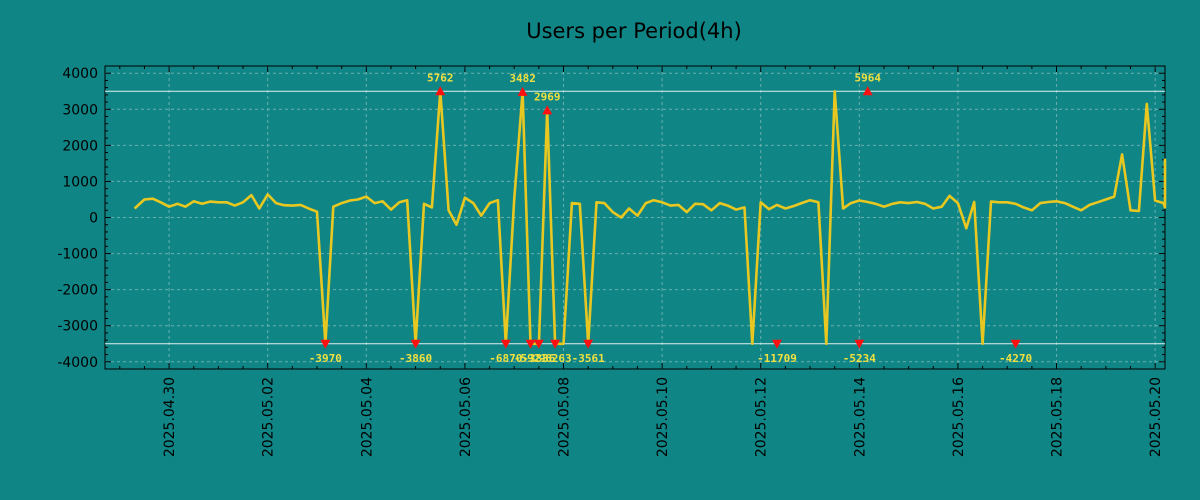  Describe the element at coordinates (505, 358) in the screenshot. I see `trough-label: -6870` at that location.